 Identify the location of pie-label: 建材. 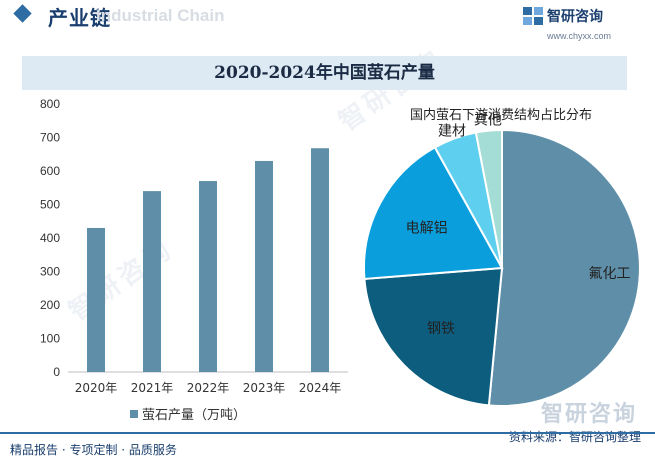
(452, 132).